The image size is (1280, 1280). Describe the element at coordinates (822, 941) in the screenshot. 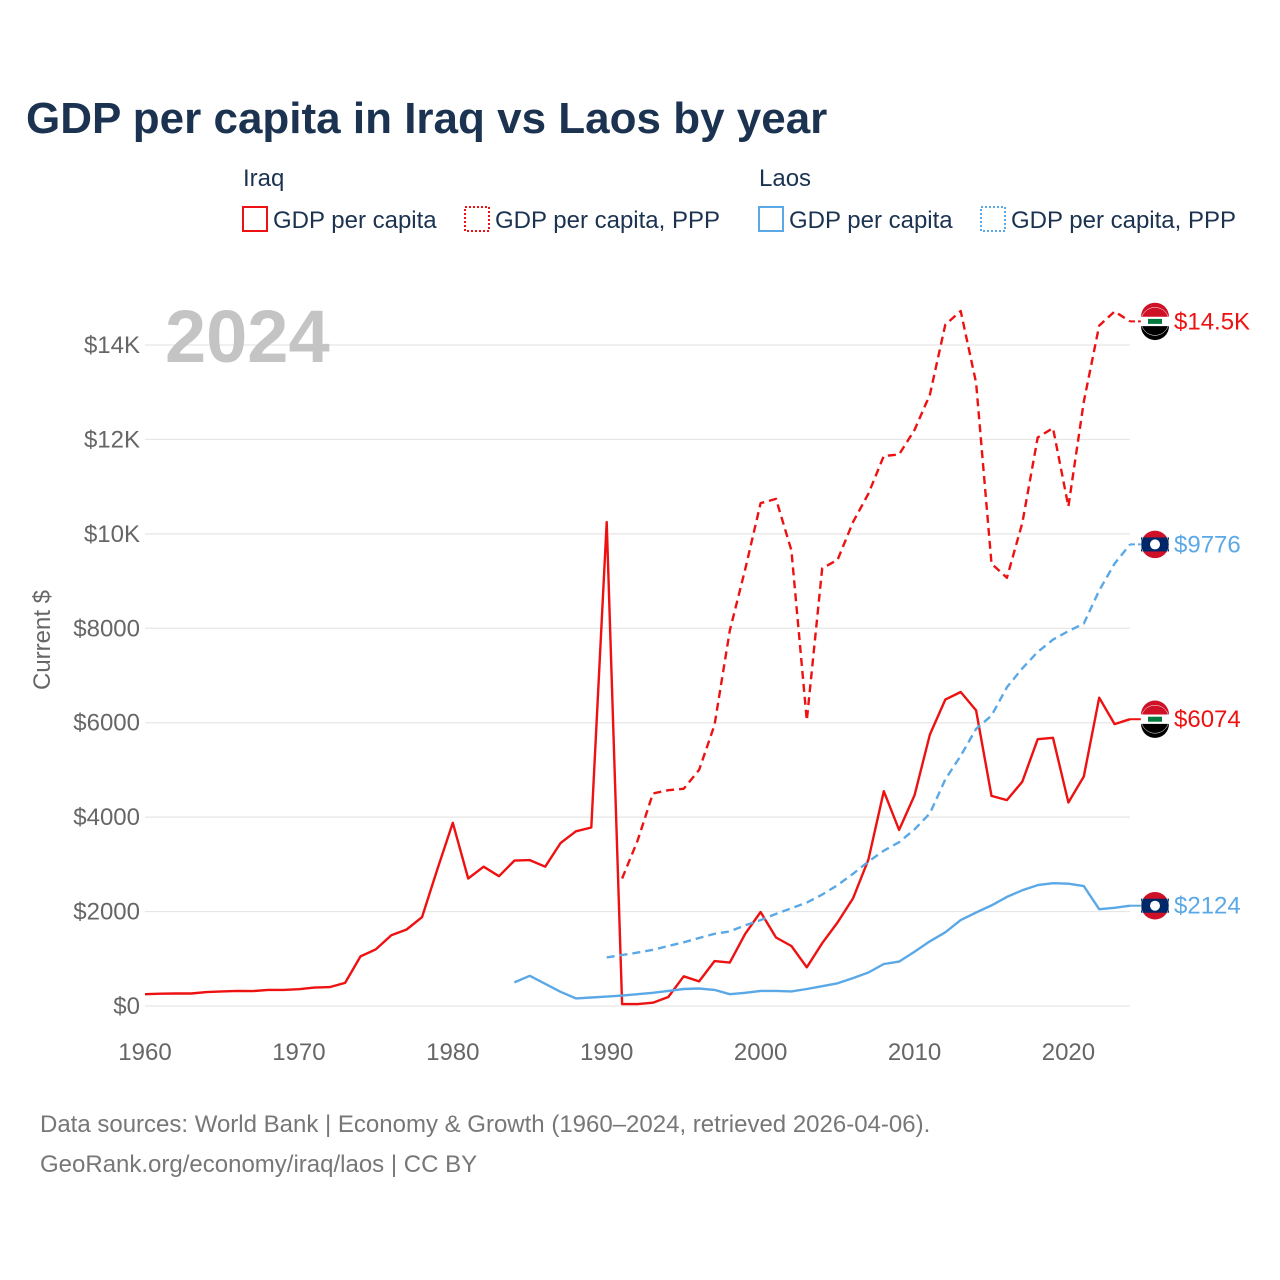

I see `series-line-laos` at that location.